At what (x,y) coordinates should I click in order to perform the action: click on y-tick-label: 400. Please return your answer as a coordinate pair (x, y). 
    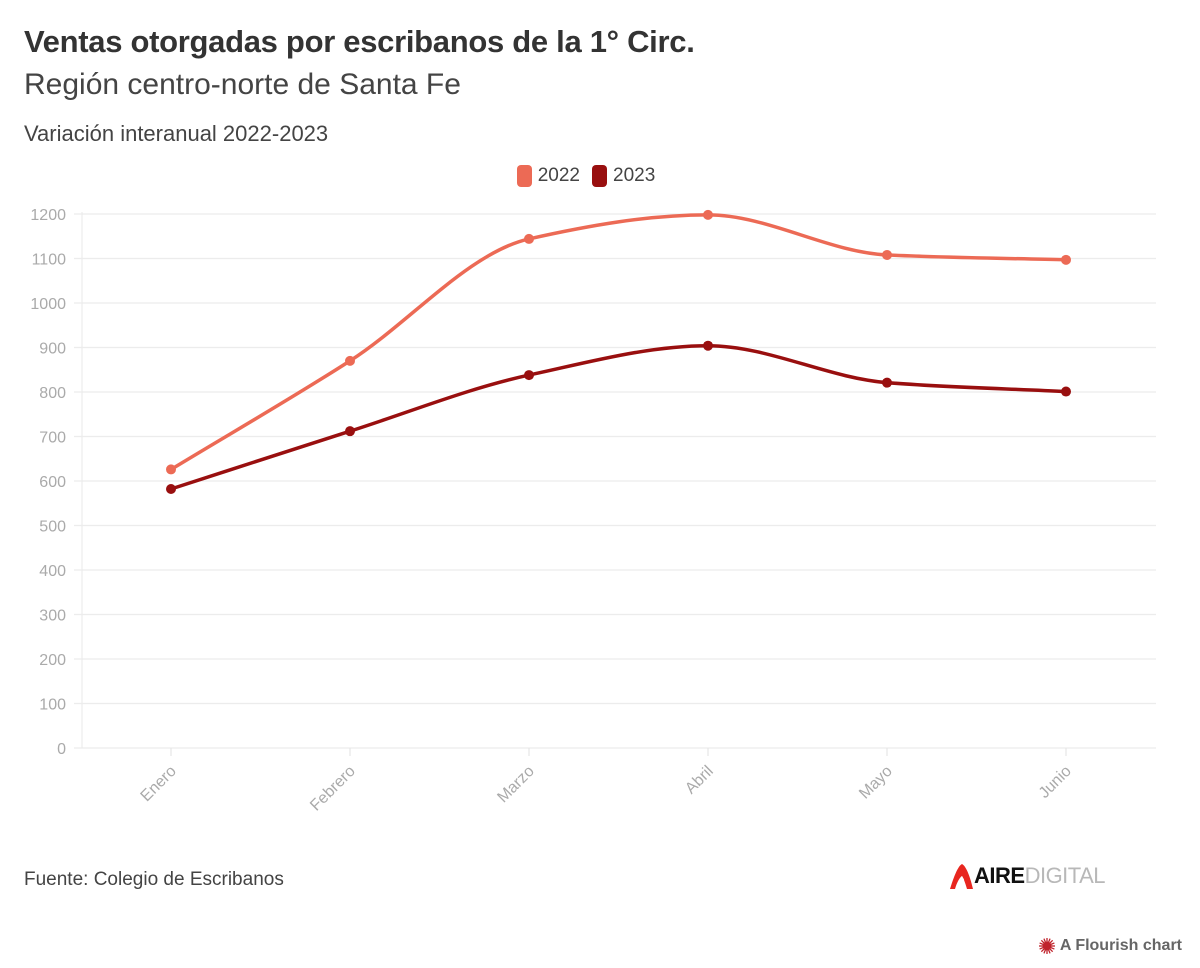
    Looking at the image, I should click on (52, 571).